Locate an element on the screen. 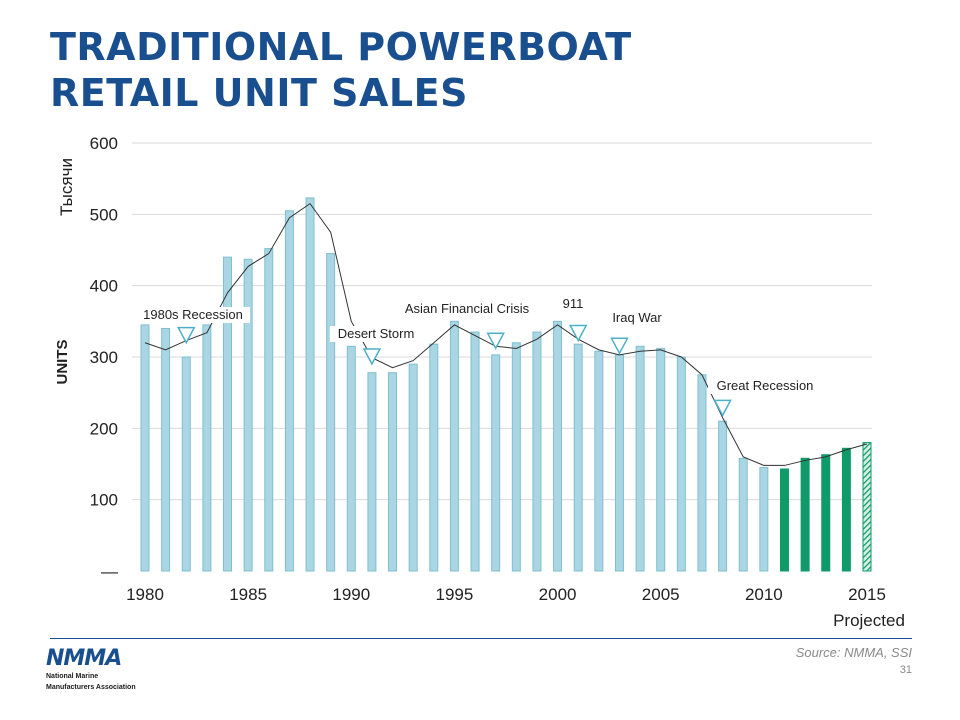  page-number: 31 is located at coordinates (905, 670).